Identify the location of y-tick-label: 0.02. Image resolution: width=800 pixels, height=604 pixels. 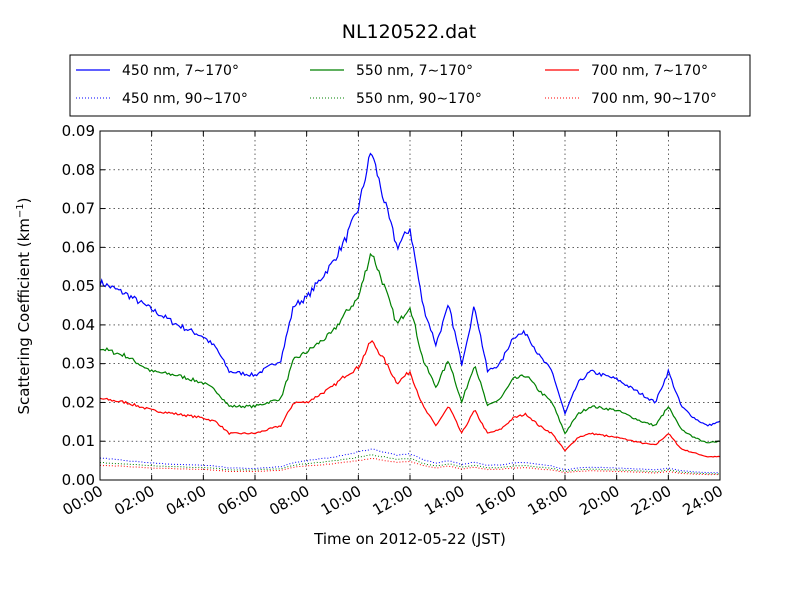
(78, 402).